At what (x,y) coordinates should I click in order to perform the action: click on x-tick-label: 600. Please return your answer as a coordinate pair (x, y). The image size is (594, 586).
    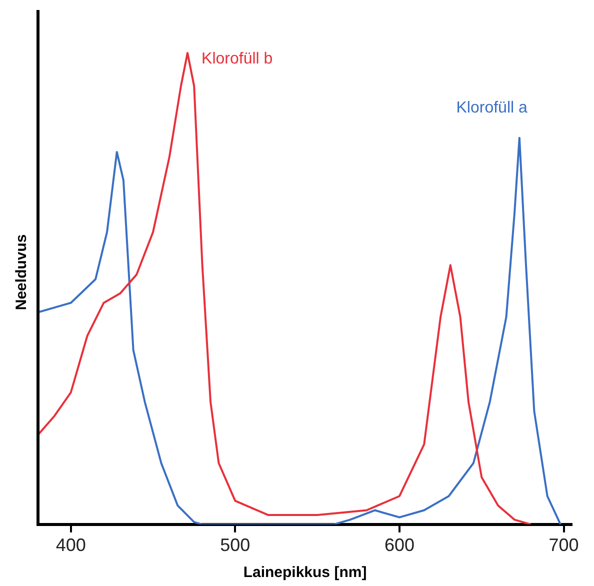
    Looking at the image, I should click on (399, 545).